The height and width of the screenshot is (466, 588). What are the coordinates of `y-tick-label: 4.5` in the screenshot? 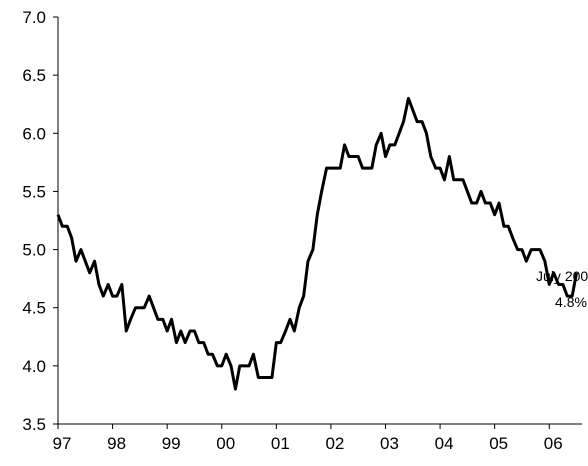 It's located at (34, 308).